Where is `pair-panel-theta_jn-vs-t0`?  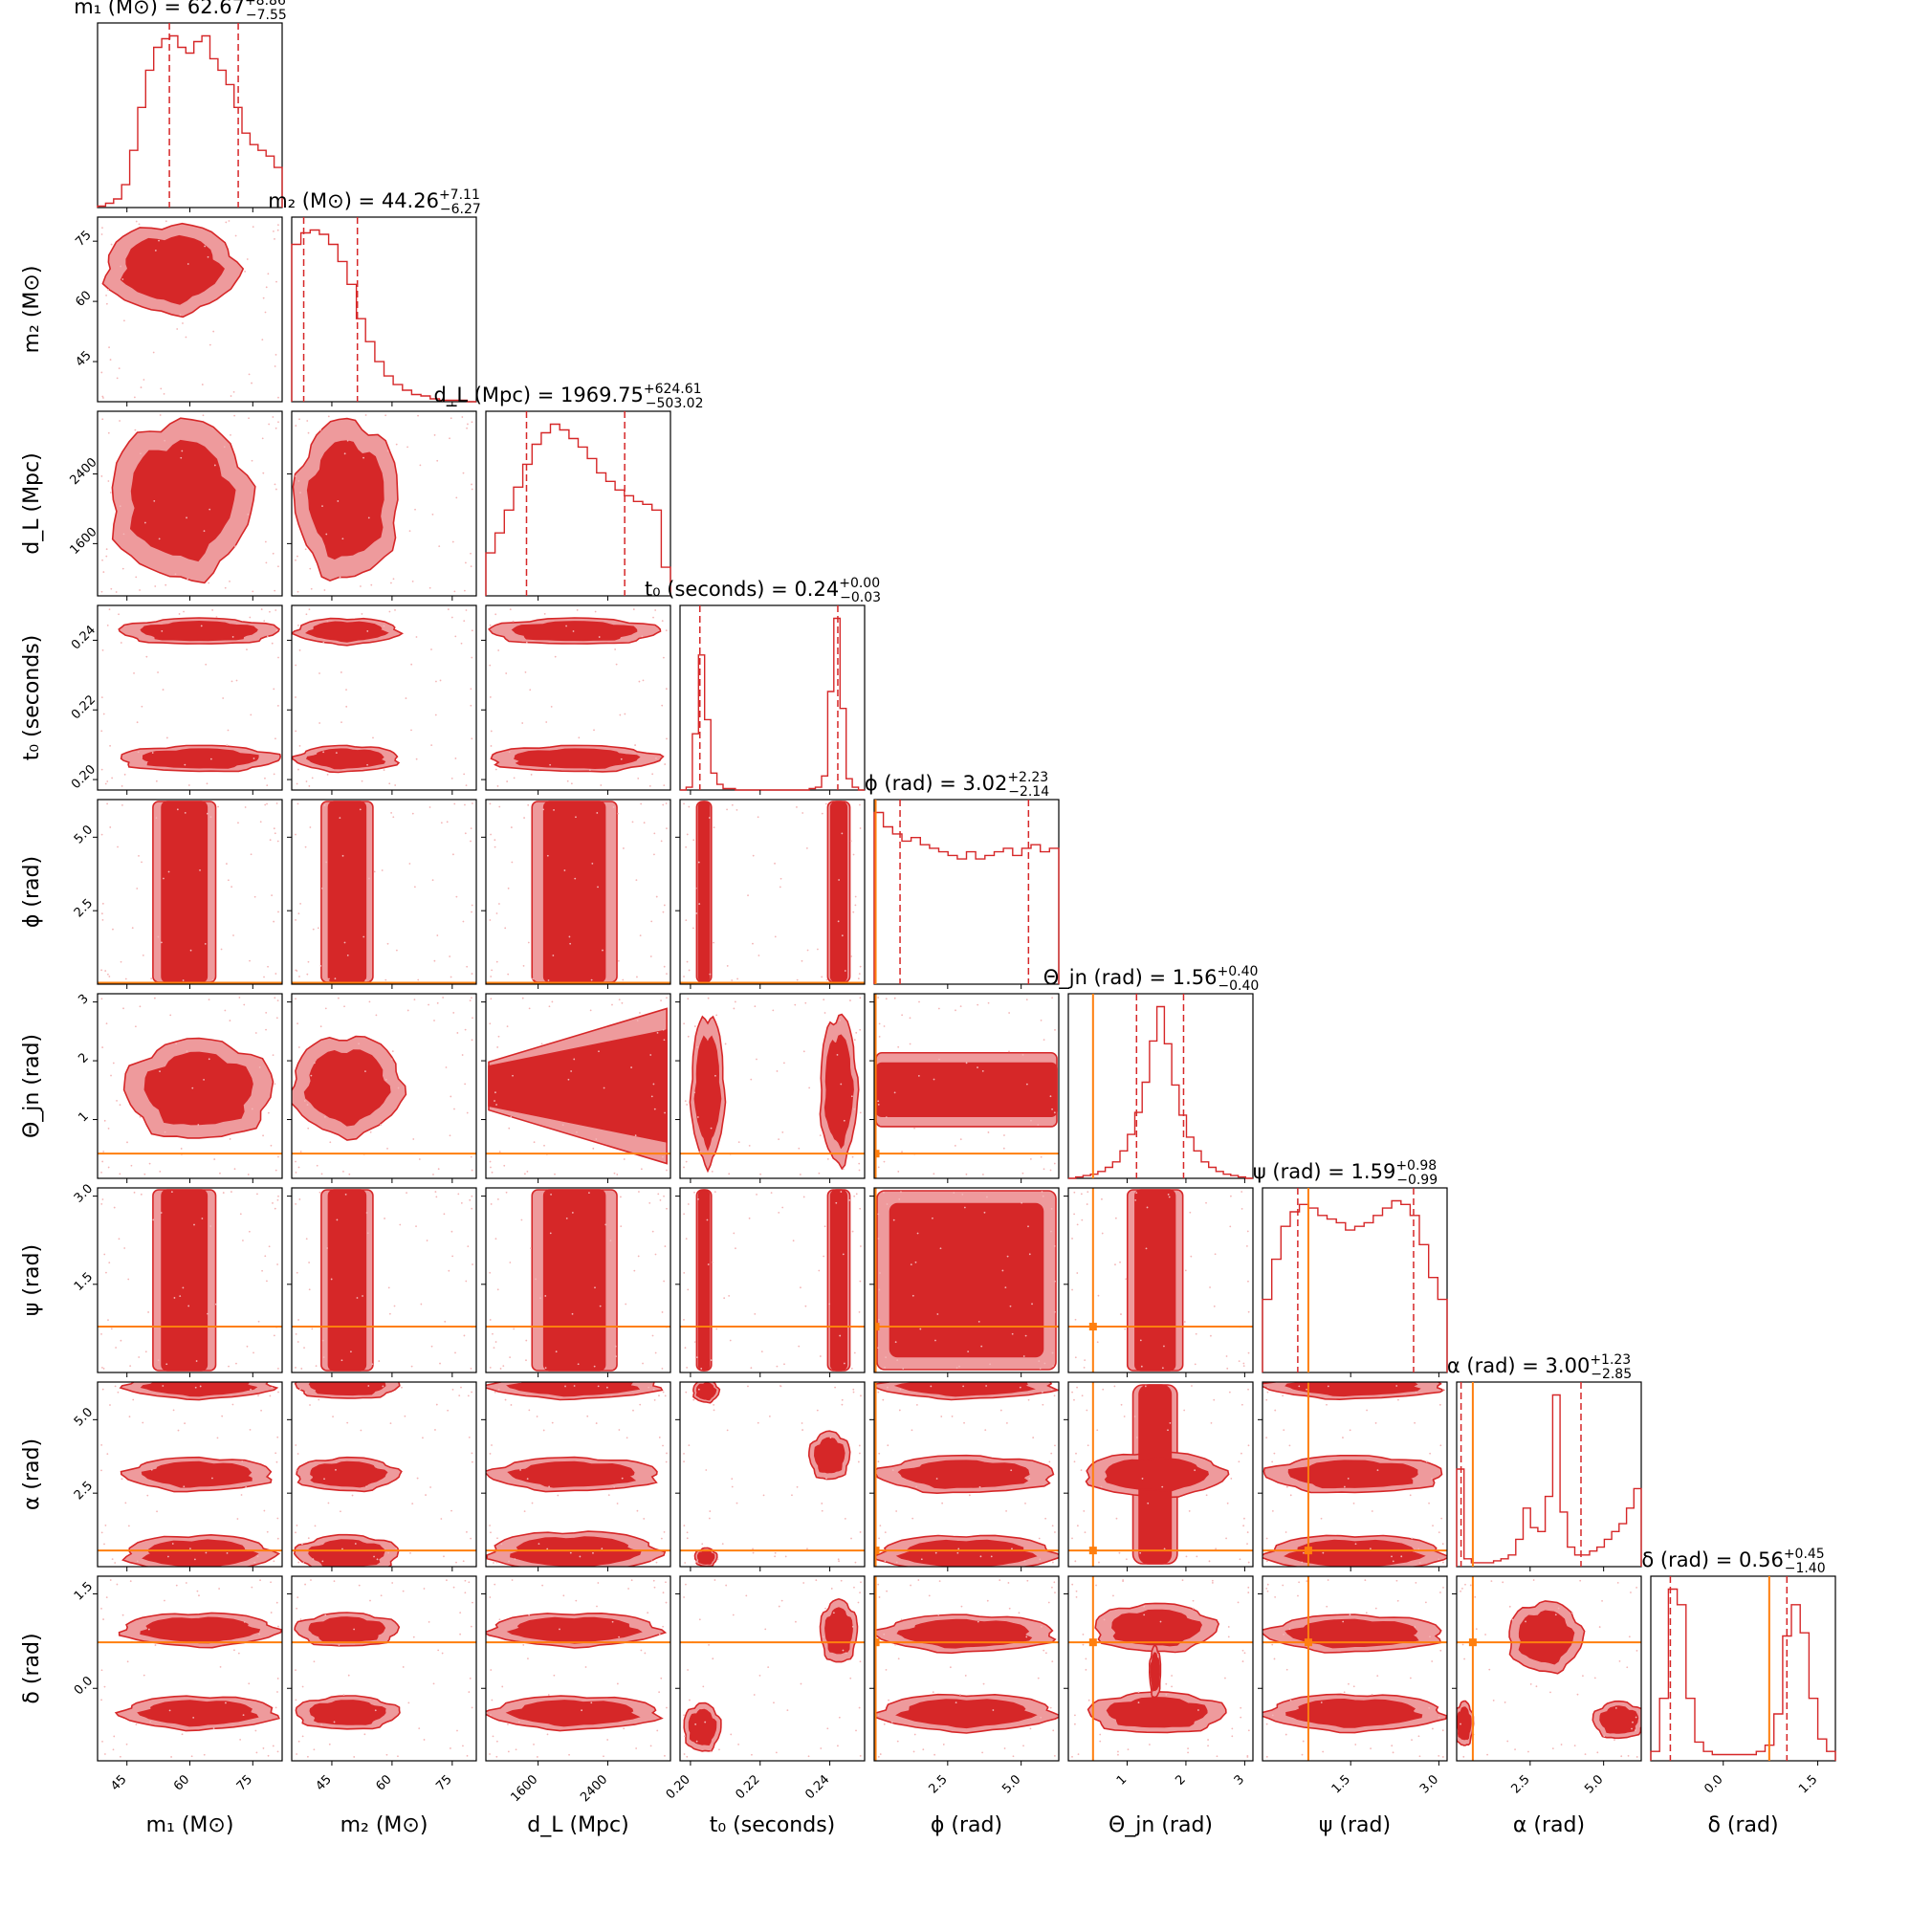 pair-panel-theta_jn-vs-t0 is located at coordinates (772, 1086).